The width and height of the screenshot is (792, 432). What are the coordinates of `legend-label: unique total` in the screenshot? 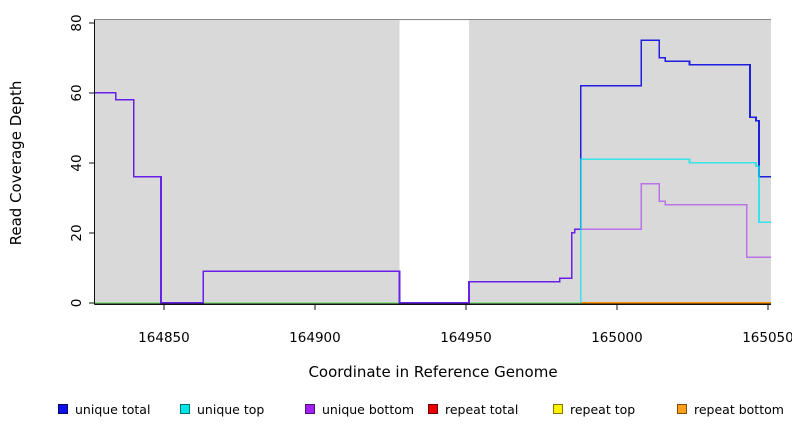 It's located at (113, 409).